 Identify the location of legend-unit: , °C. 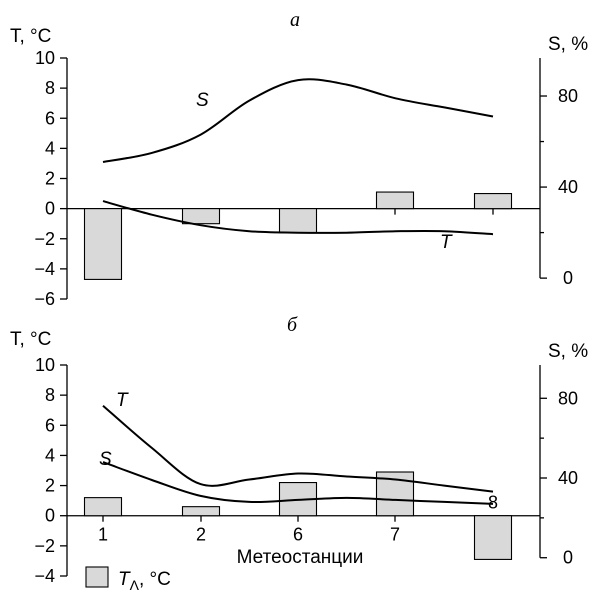
(155, 579).